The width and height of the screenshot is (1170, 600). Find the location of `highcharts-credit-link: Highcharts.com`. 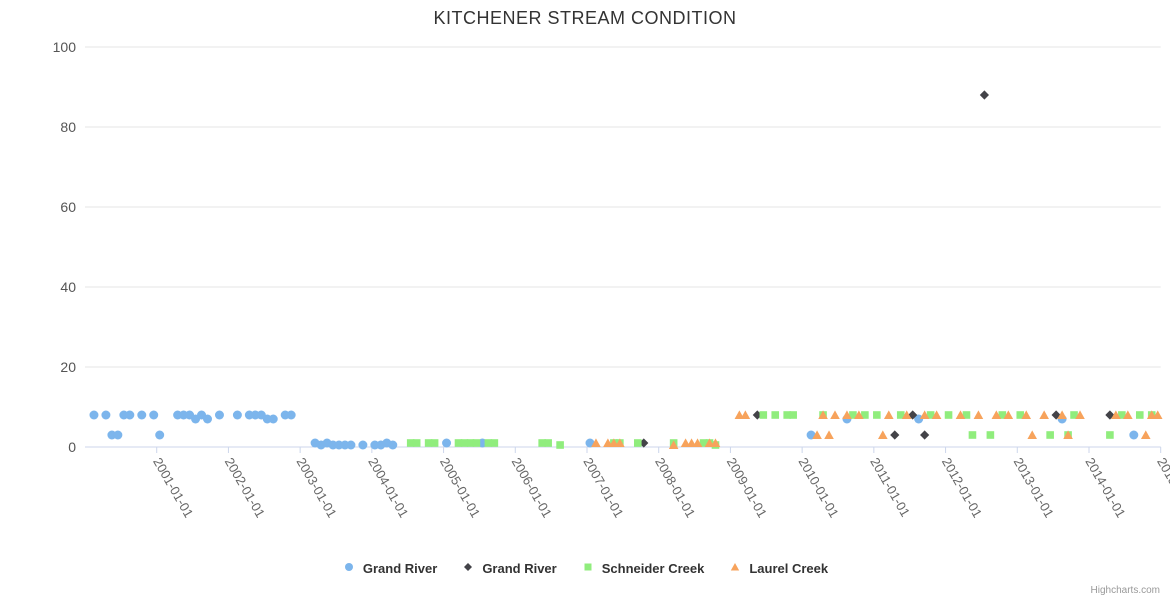

highcharts-credit-link: Highcharts.com is located at coordinates (1125, 590).